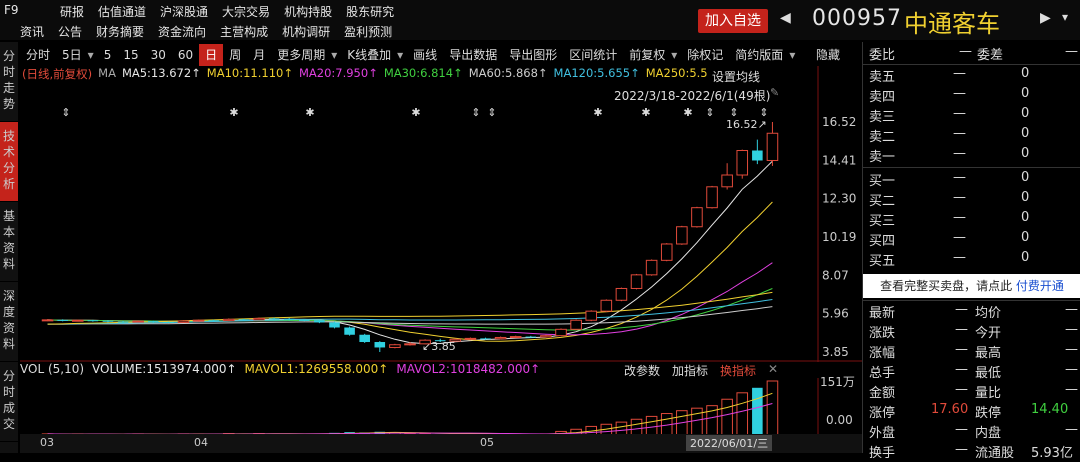 This screenshot has height=462, width=1080. I want to click on toolbar-item-13: ▾, so click(400, 55).